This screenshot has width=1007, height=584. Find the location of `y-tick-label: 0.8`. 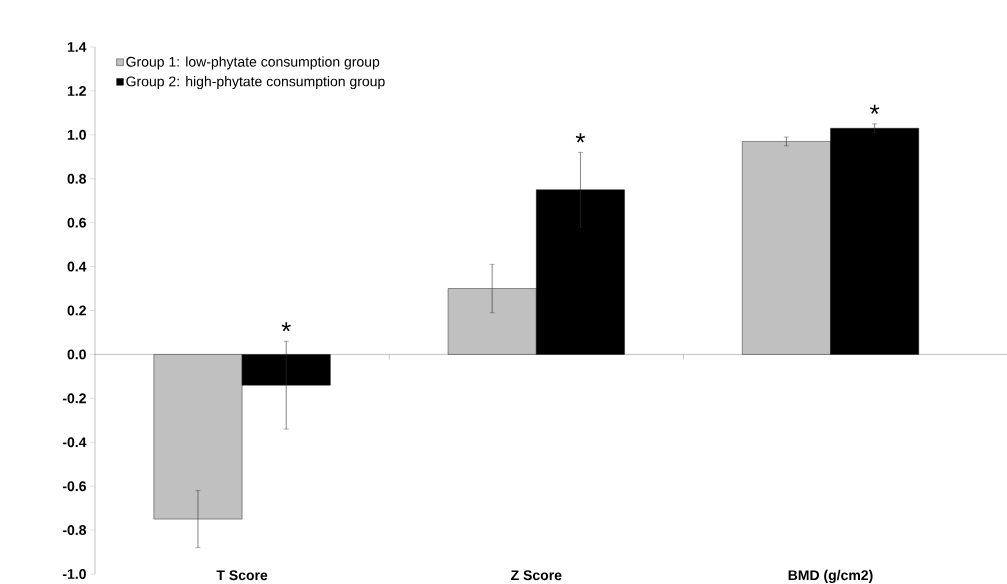

y-tick-label: 0.8 is located at coordinates (77, 178).